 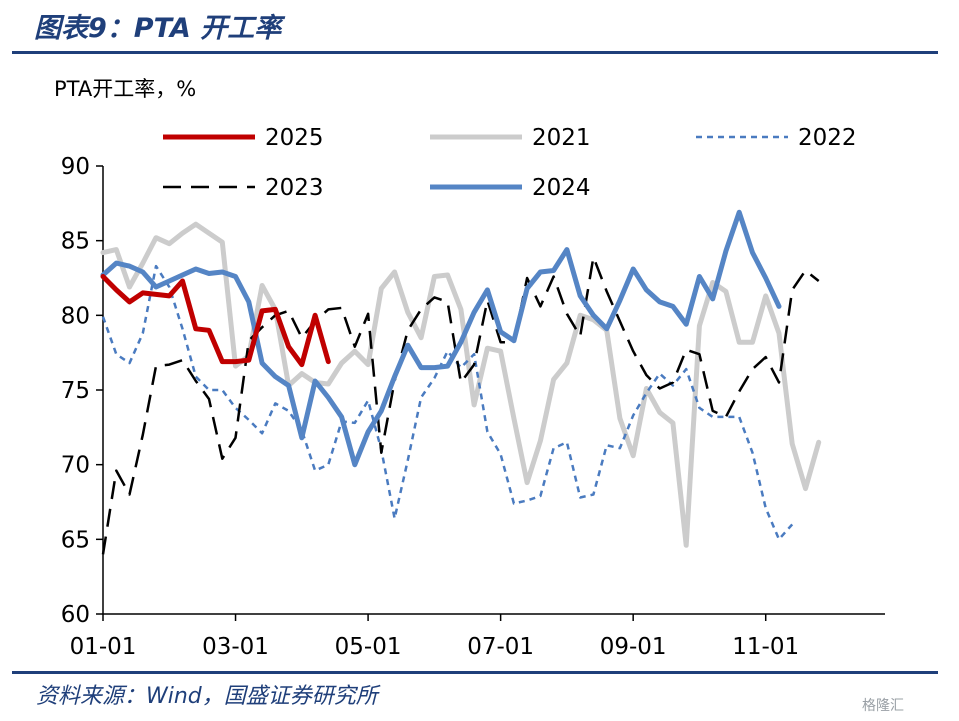 I want to click on legend-label-2021: 2021, so click(x=561, y=138).